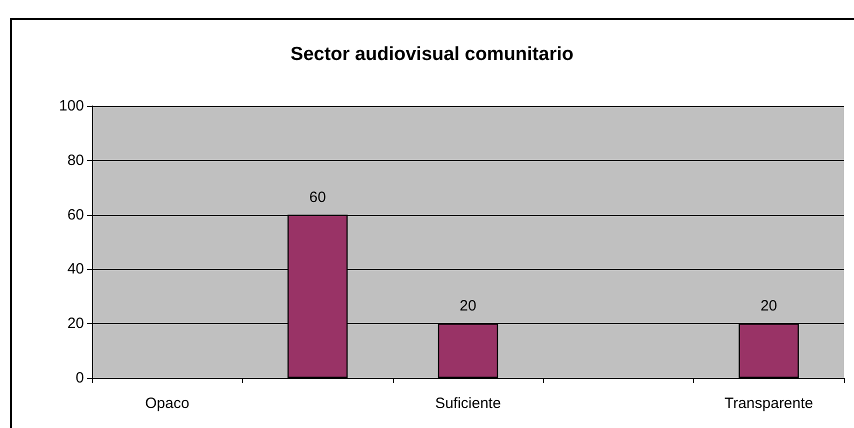 This screenshot has height=428, width=854. I want to click on y-tick-label: 0, so click(80, 378).